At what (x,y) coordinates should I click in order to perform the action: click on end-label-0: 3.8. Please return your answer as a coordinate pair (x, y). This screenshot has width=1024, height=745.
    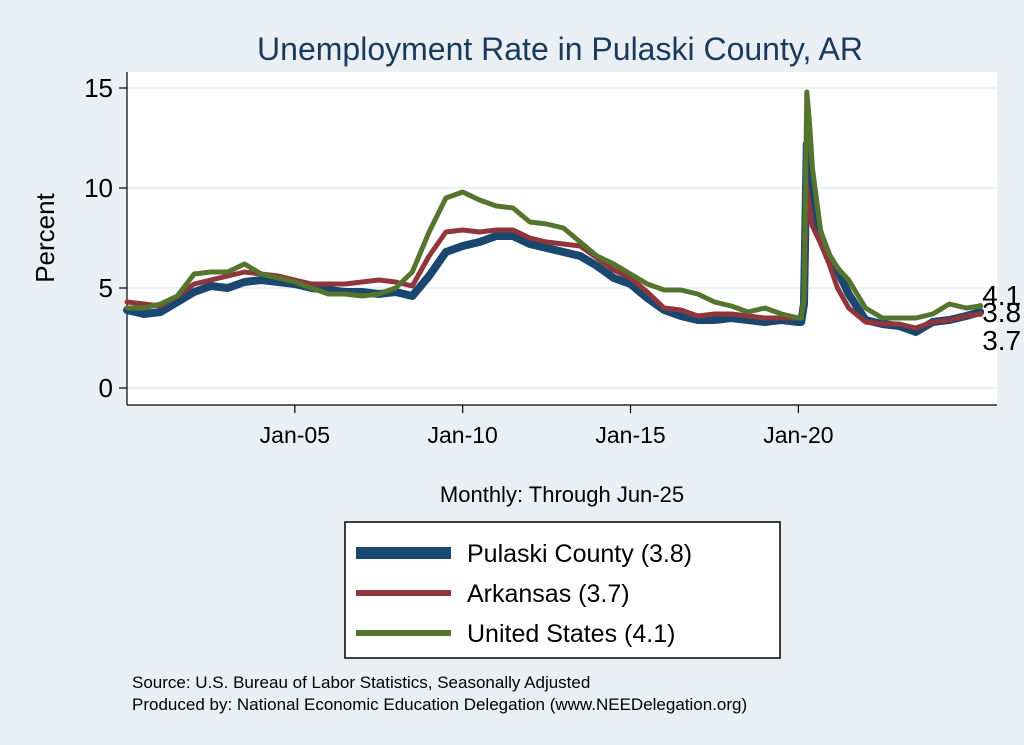
    Looking at the image, I should click on (1001, 312).